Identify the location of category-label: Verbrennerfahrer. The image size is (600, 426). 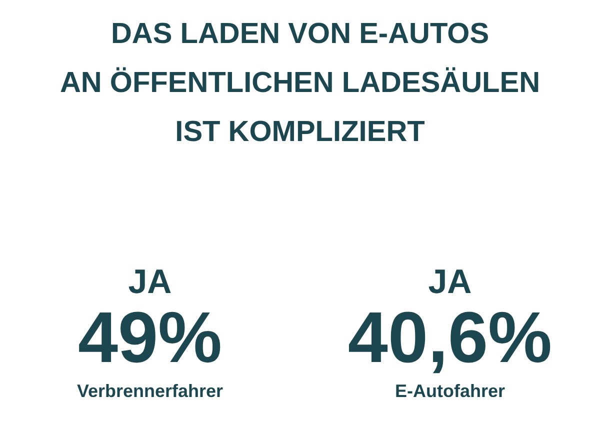
(150, 391).